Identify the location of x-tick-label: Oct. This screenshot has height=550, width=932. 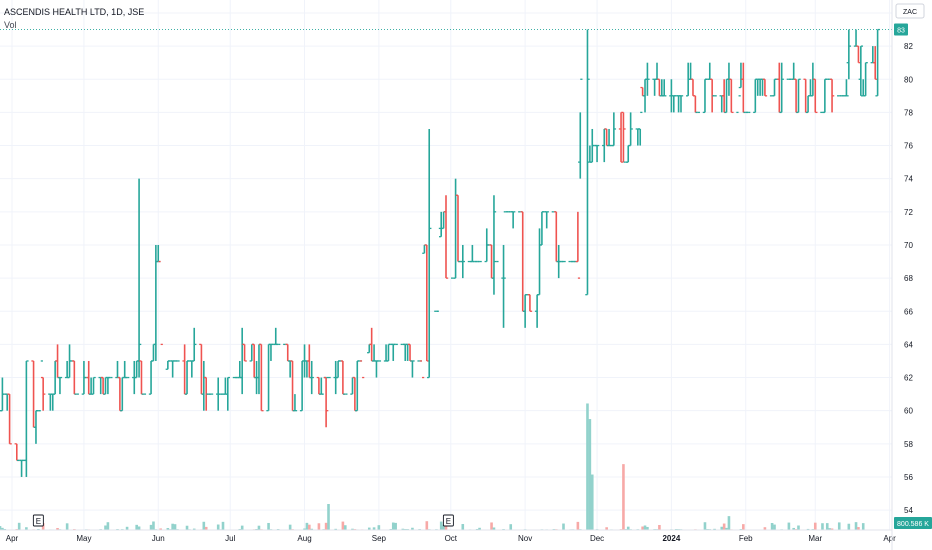
(451, 538).